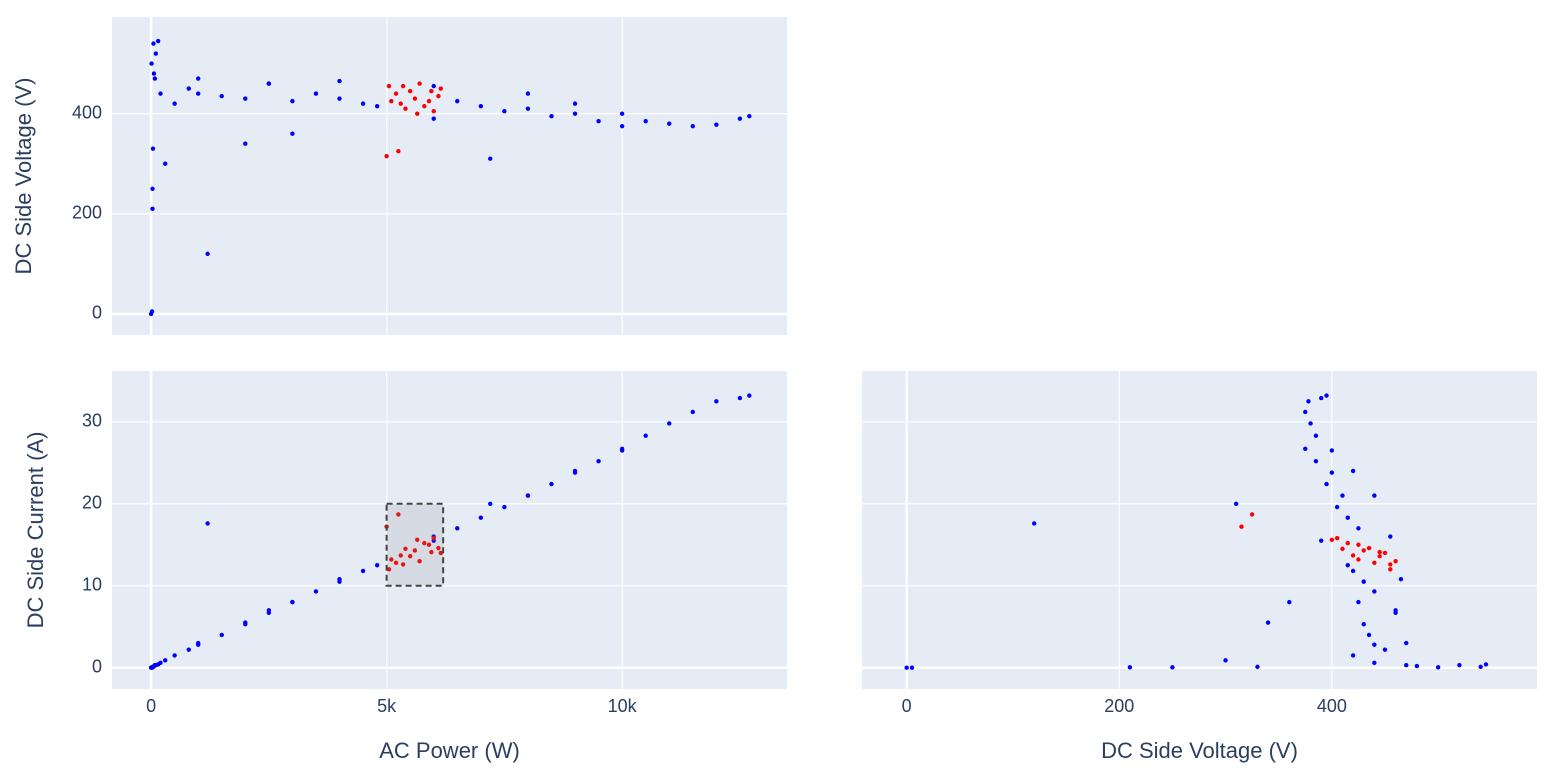  What do you see at coordinates (87, 213) in the screenshot?
I see `y-tick-label: 200` at bounding box center [87, 213].